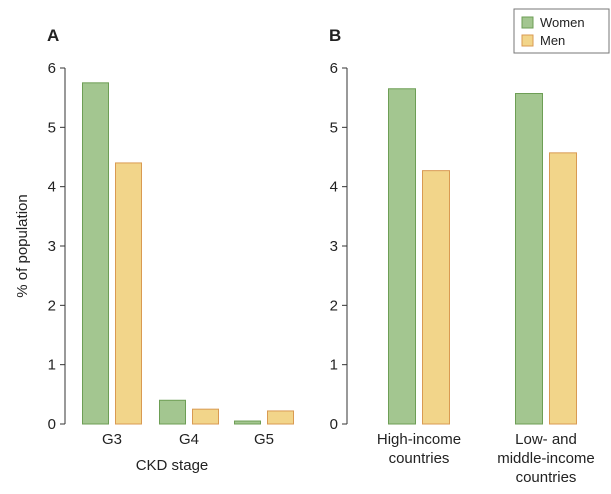 This screenshot has height=494, width=611. What do you see at coordinates (527, 40) in the screenshot?
I see `legend-swatch-men` at bounding box center [527, 40].